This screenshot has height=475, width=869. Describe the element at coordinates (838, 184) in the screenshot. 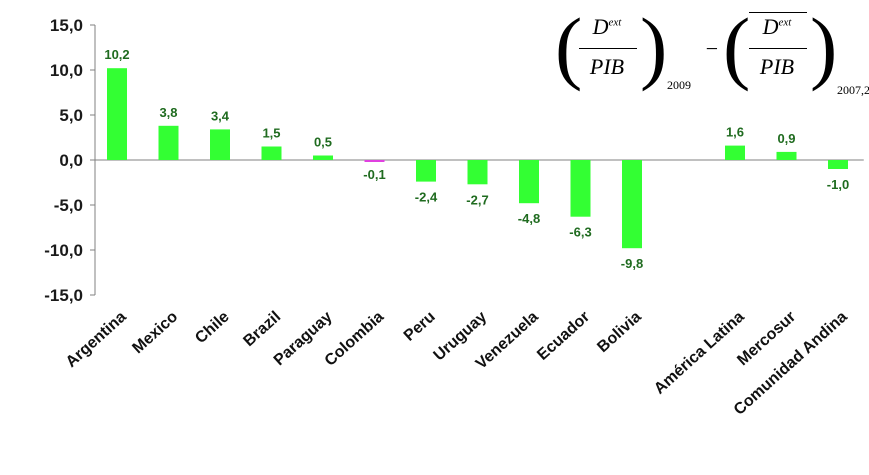

I see `data-label: -1,0` at that location.